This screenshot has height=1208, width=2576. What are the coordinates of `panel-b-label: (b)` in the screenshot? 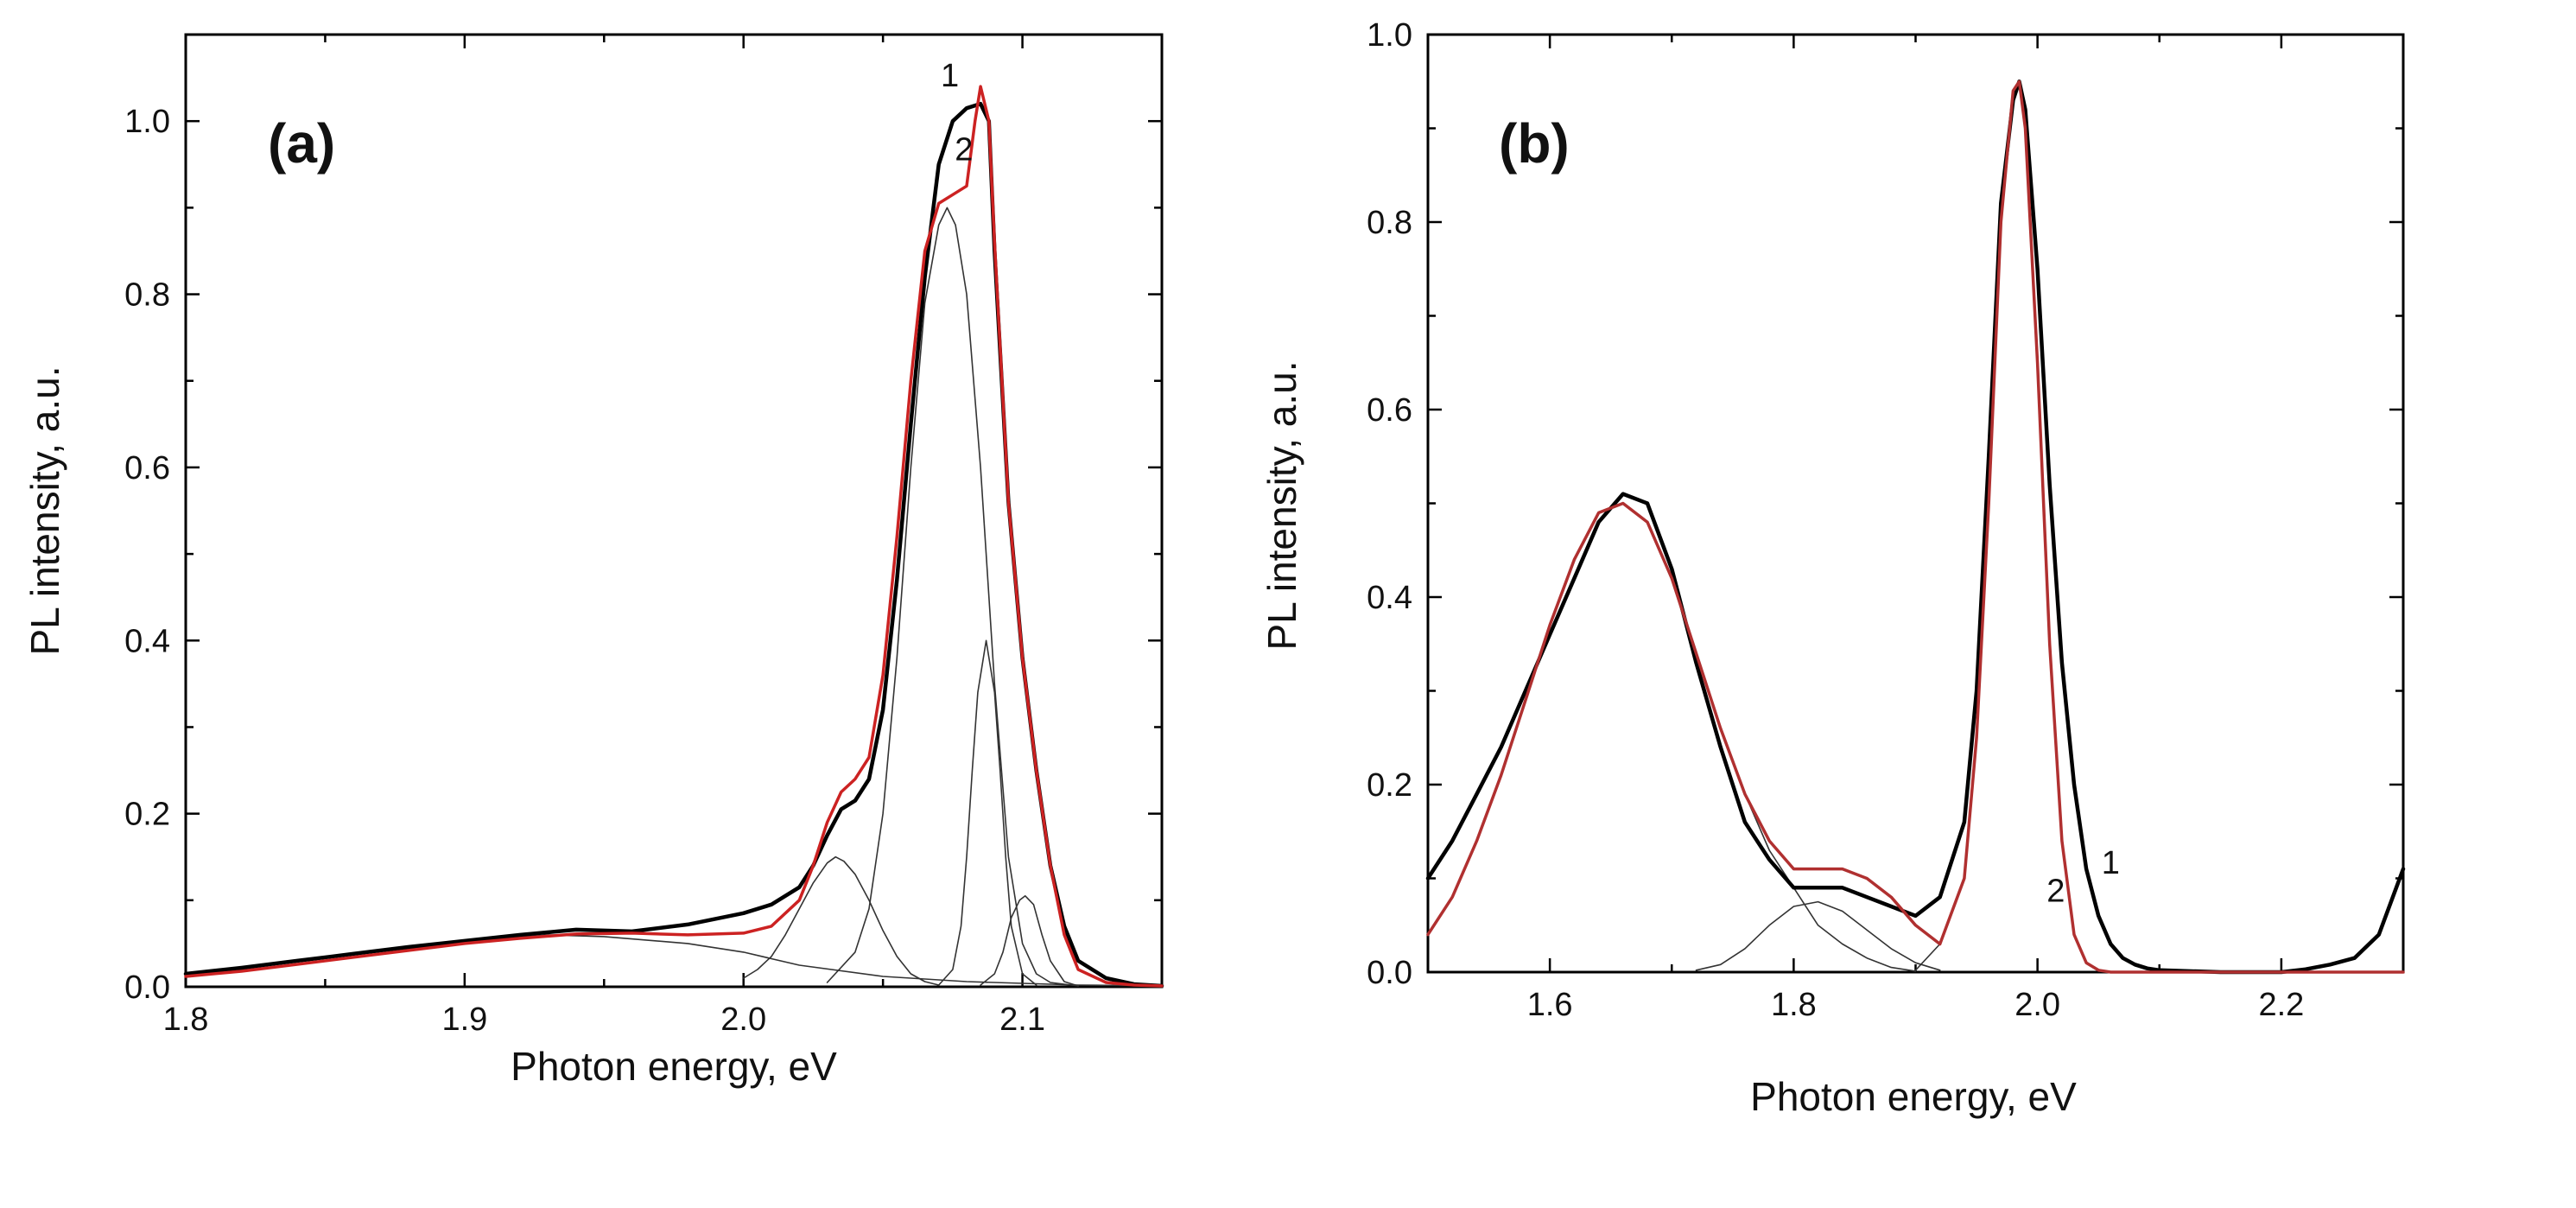 It's located at (1534, 143).